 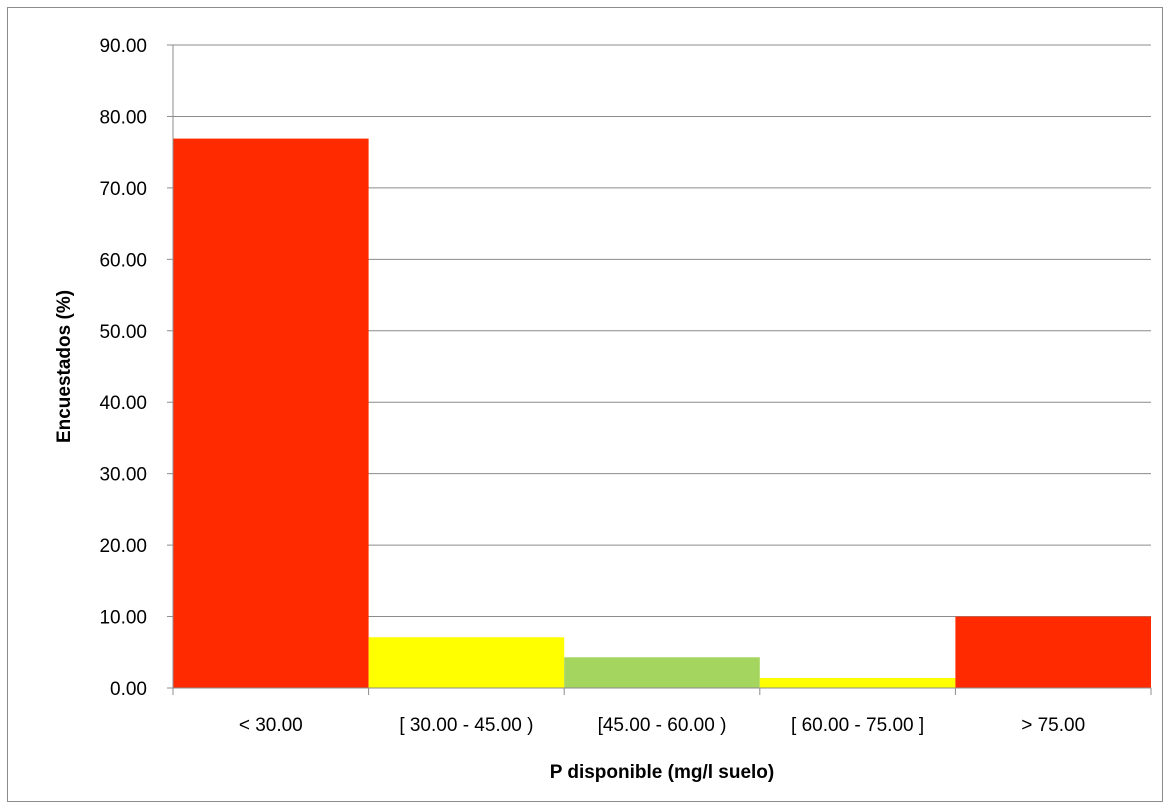 I want to click on y-tick-label: 50.00, so click(x=123, y=332).